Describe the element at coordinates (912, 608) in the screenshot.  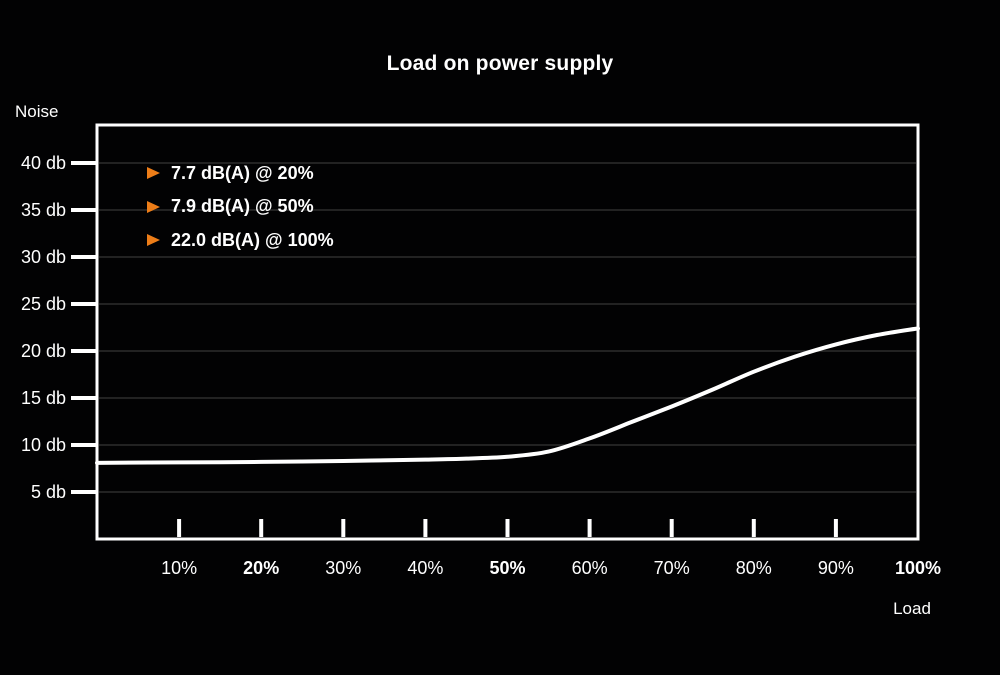
I see `x-axis-title: Load` at that location.